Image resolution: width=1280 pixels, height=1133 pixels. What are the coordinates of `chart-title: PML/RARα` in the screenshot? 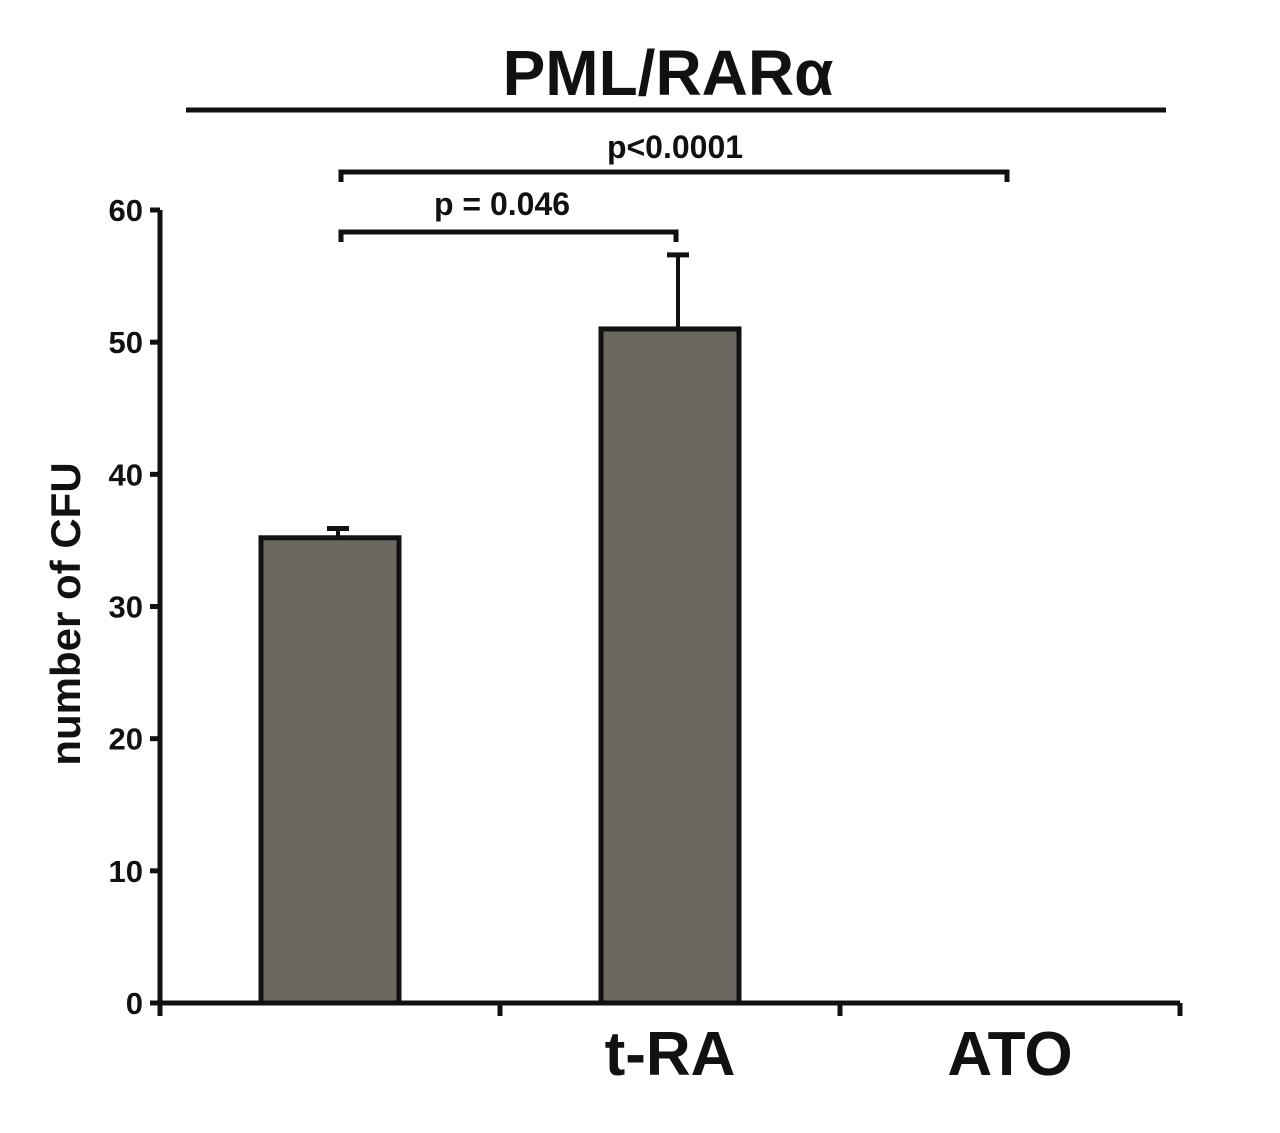 It's located at (668, 73).